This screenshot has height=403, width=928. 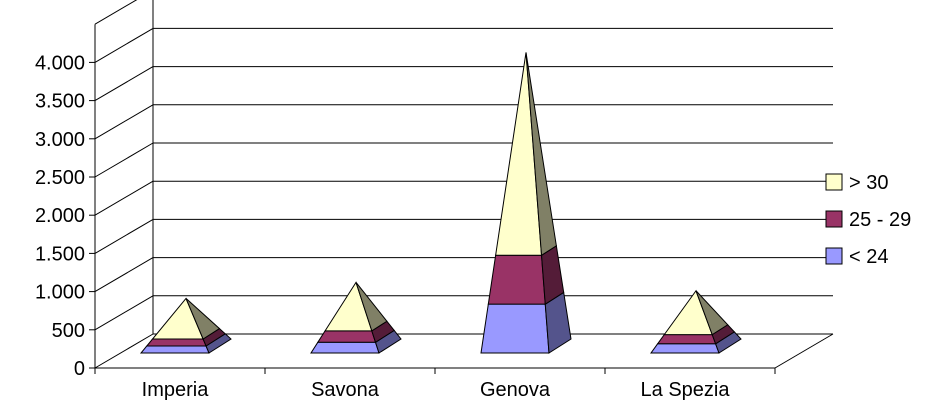 What do you see at coordinates (176, 390) in the screenshot?
I see `x-tick-label: Imperia` at bounding box center [176, 390].